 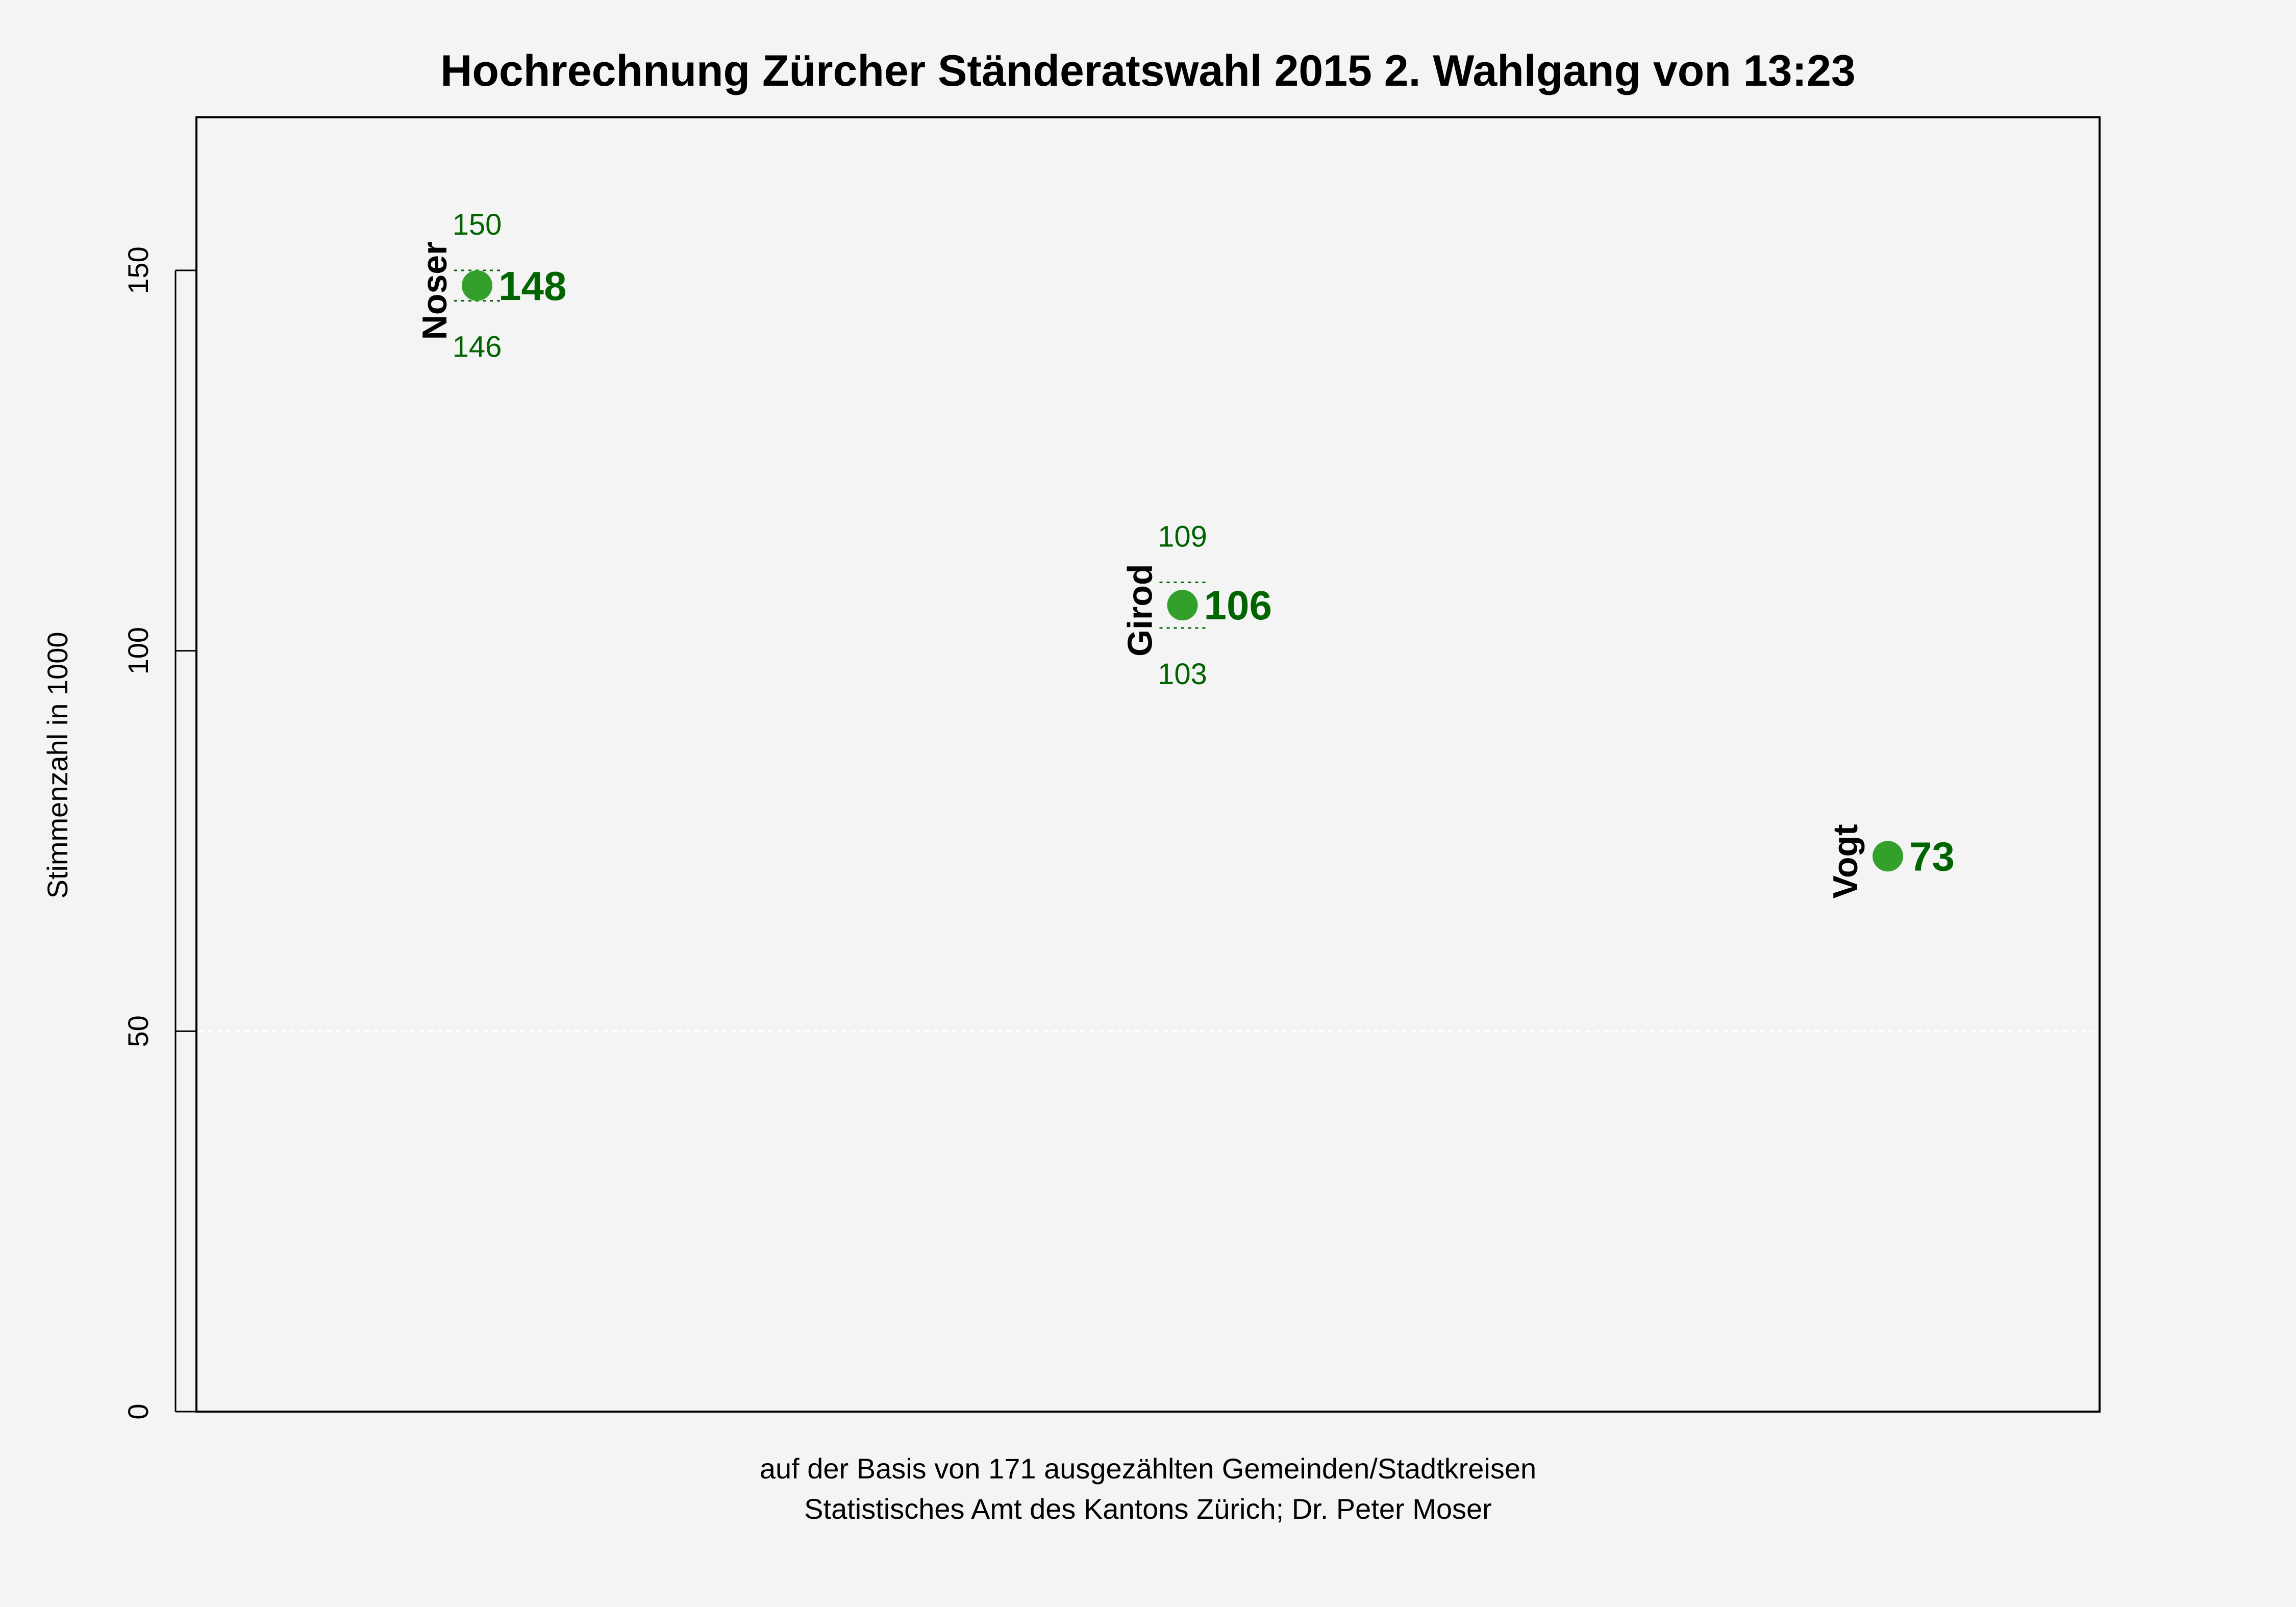 What do you see at coordinates (57, 765) in the screenshot?
I see `y-axis-label: Stimmenzahl in 1000` at bounding box center [57, 765].